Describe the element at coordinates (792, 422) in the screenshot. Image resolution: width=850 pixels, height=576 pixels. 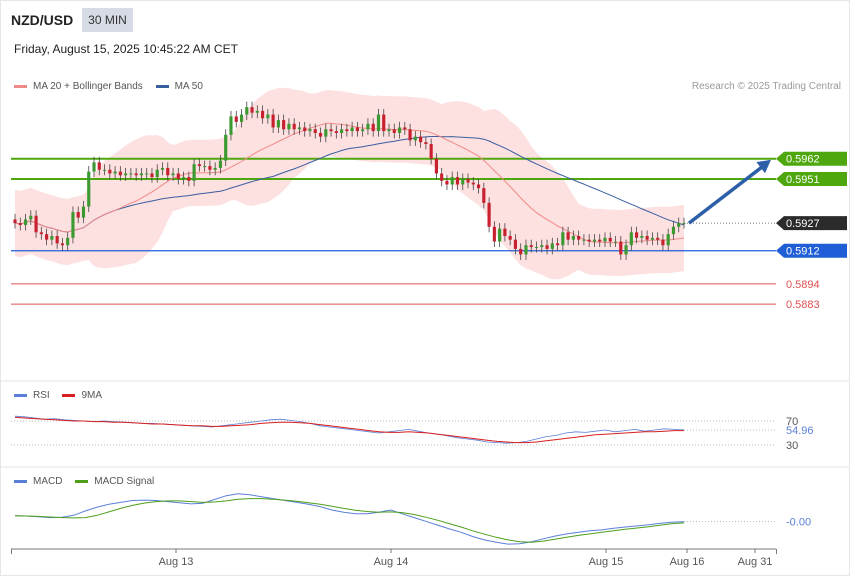
I see `rsi-level-label-0: 70` at that location.